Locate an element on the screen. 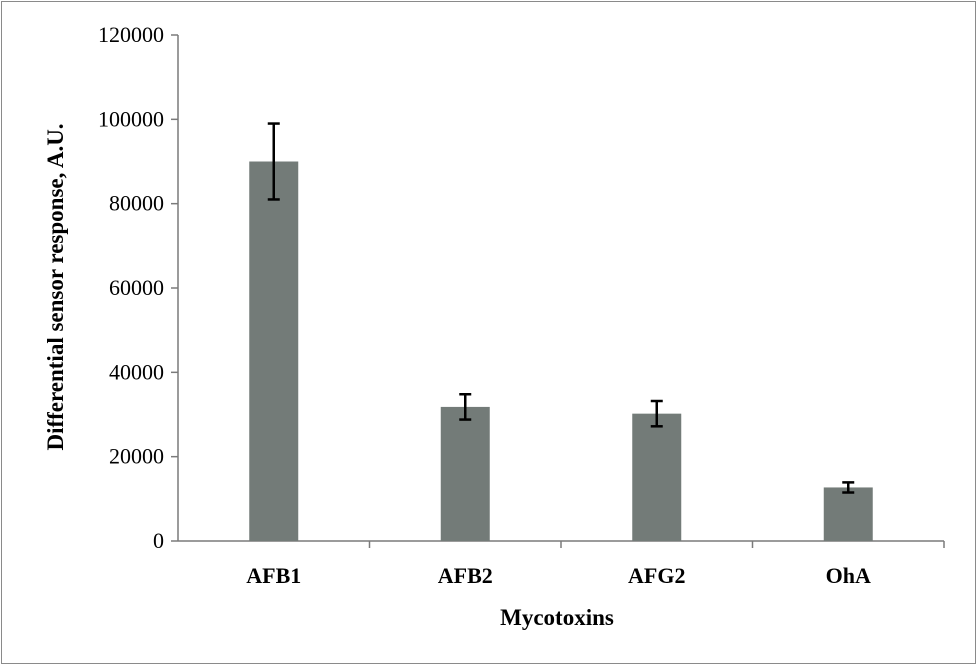  bar-afg2 is located at coordinates (657, 477).